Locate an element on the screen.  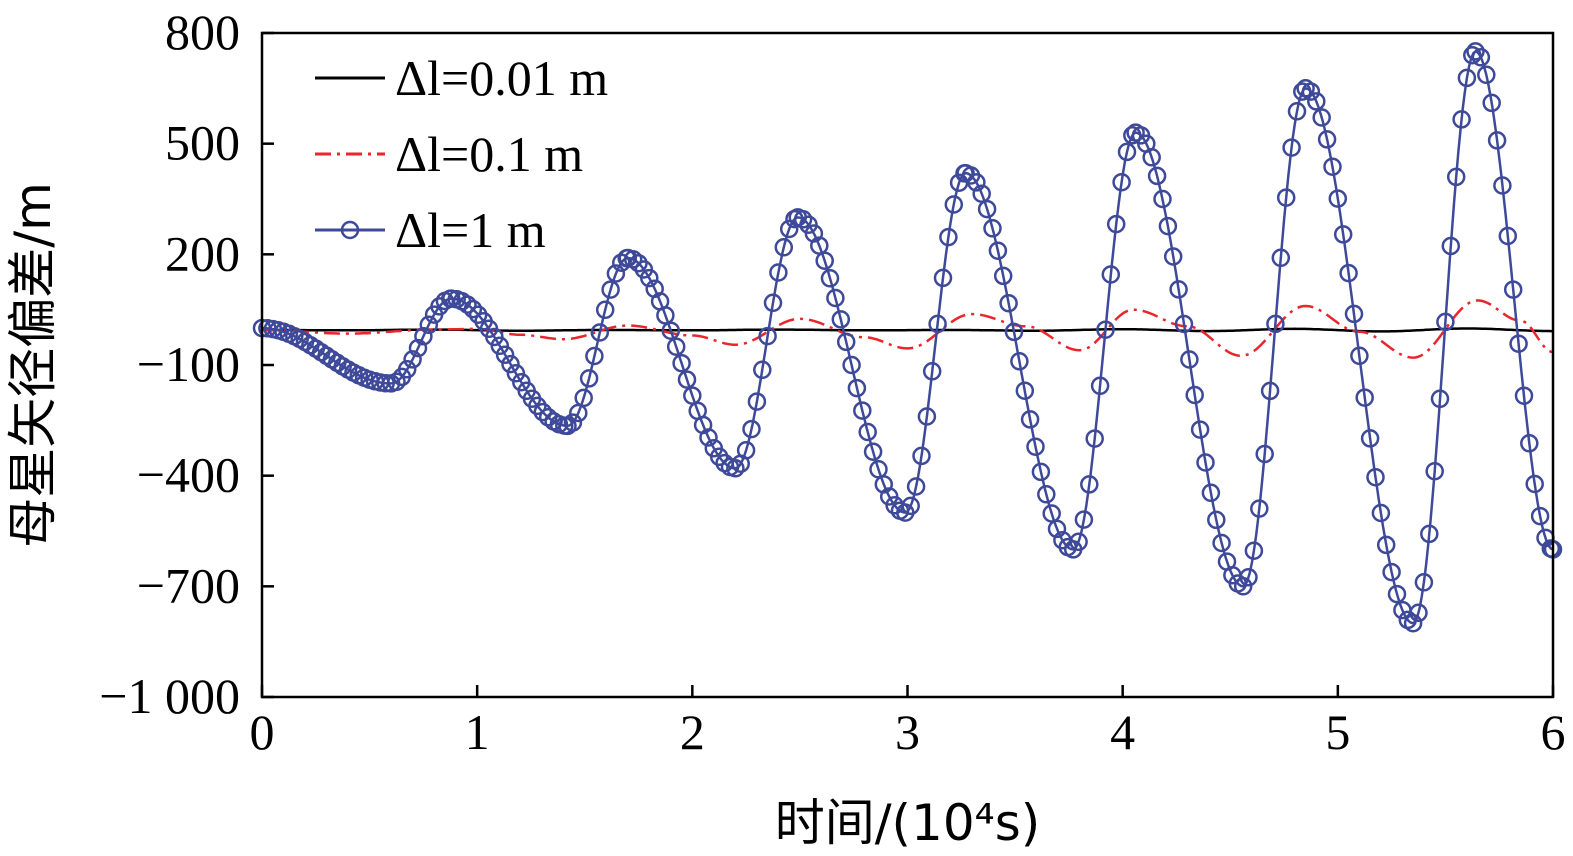
legend-marker is located at coordinates (350, 230).